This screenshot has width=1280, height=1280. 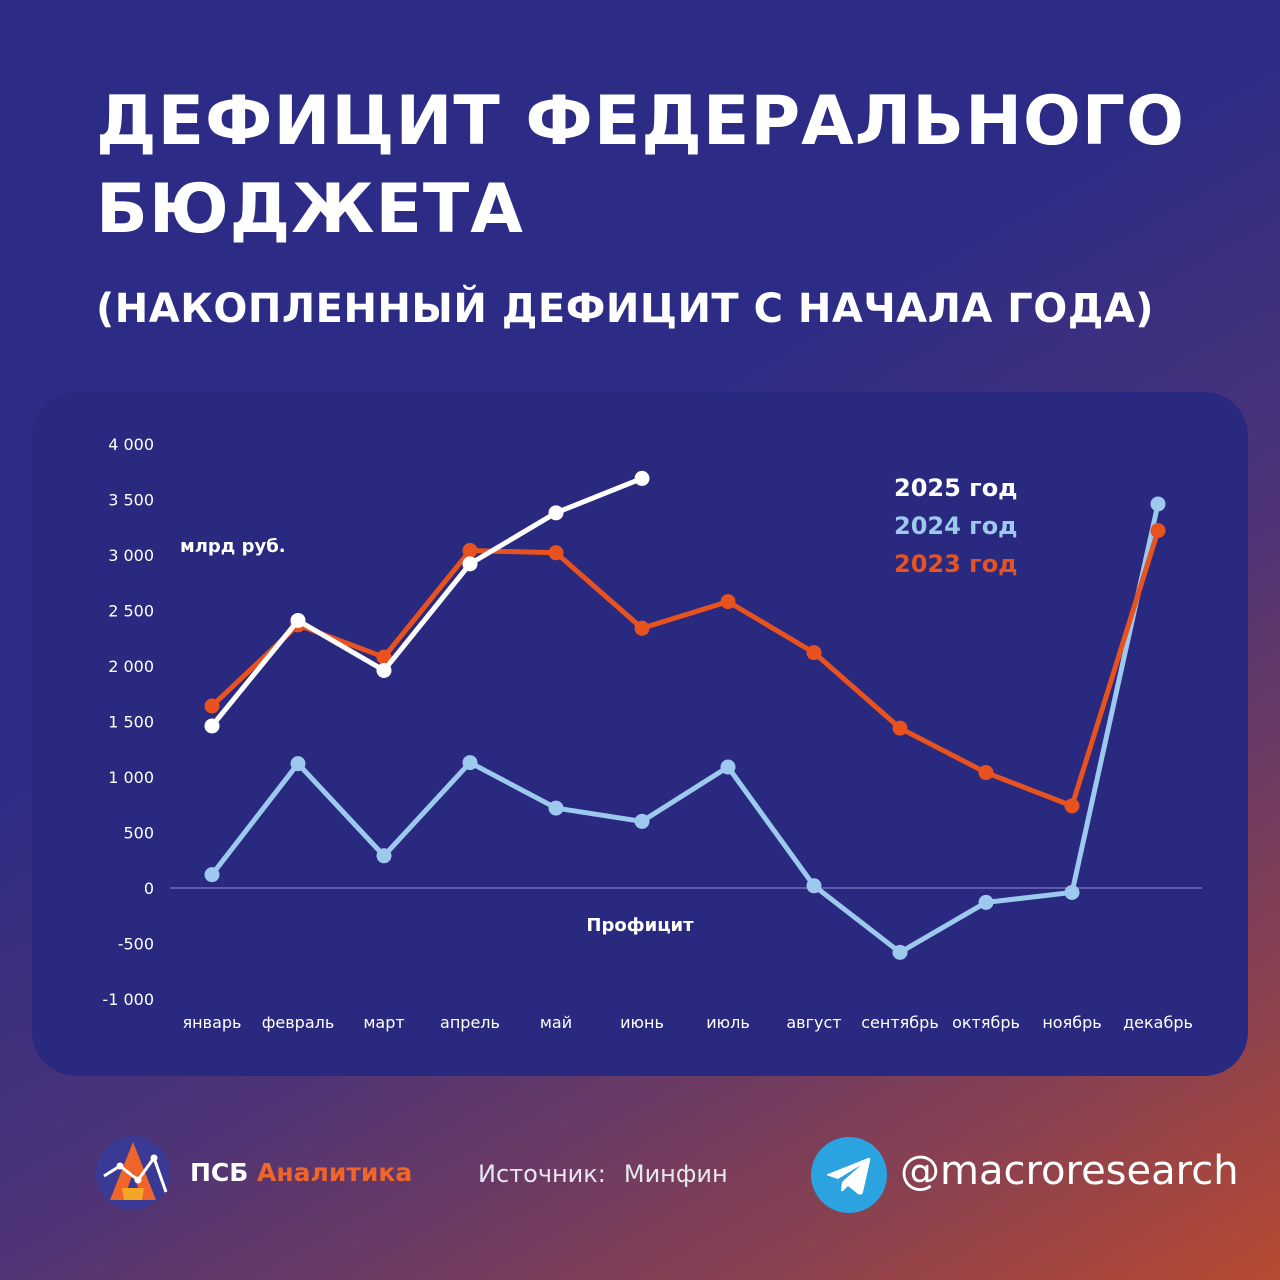 What do you see at coordinates (542, 1174) in the screenshot?
I see `source-label: Источник:` at bounding box center [542, 1174].